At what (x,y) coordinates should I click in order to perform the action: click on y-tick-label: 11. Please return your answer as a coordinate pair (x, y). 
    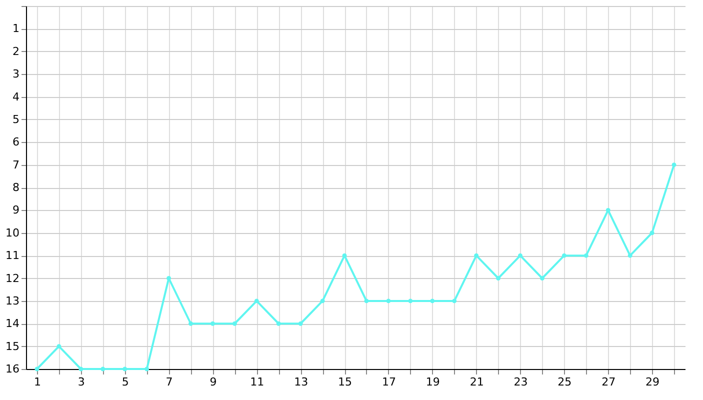
    Looking at the image, I should click on (13, 255).